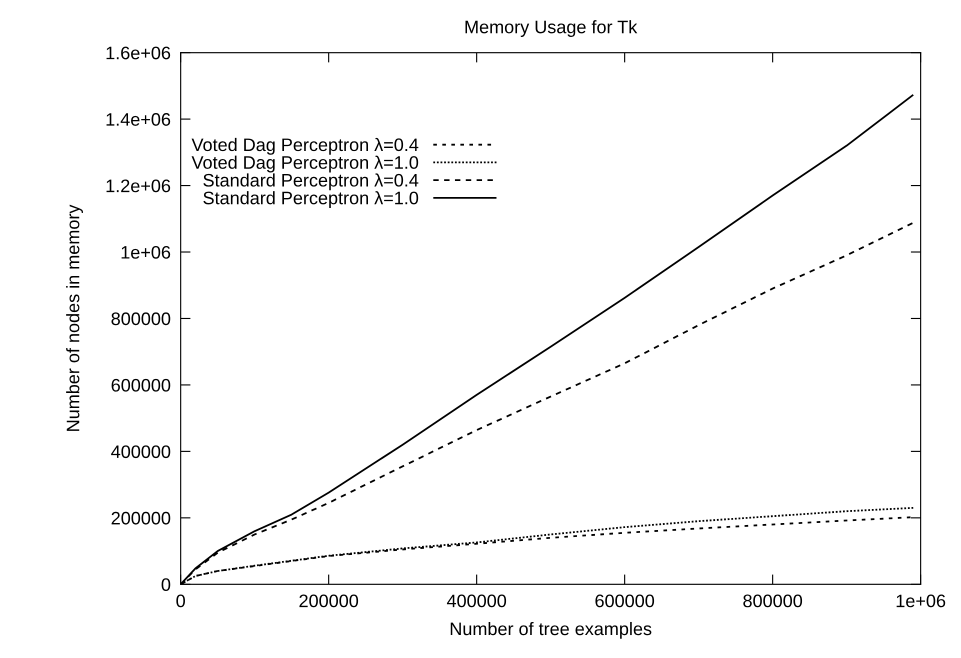 The image size is (961, 658). What do you see at coordinates (772, 601) in the screenshot?
I see `x-tick-label: 800000` at bounding box center [772, 601].